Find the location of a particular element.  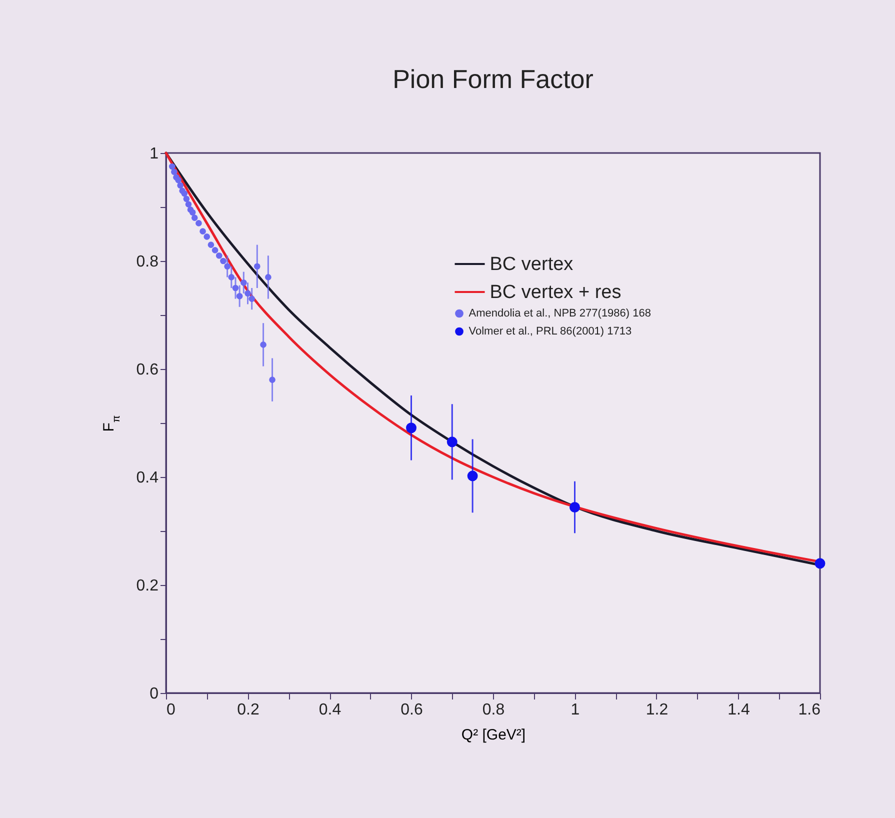

legend-label: BC vertex + res is located at coordinates (556, 292).